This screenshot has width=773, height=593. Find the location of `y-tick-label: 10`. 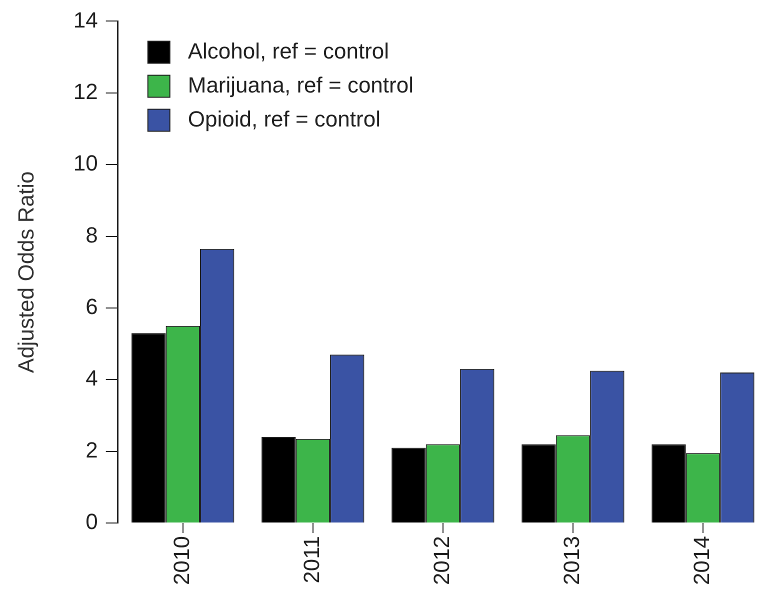

y-tick-label: 10 is located at coordinates (85, 163).